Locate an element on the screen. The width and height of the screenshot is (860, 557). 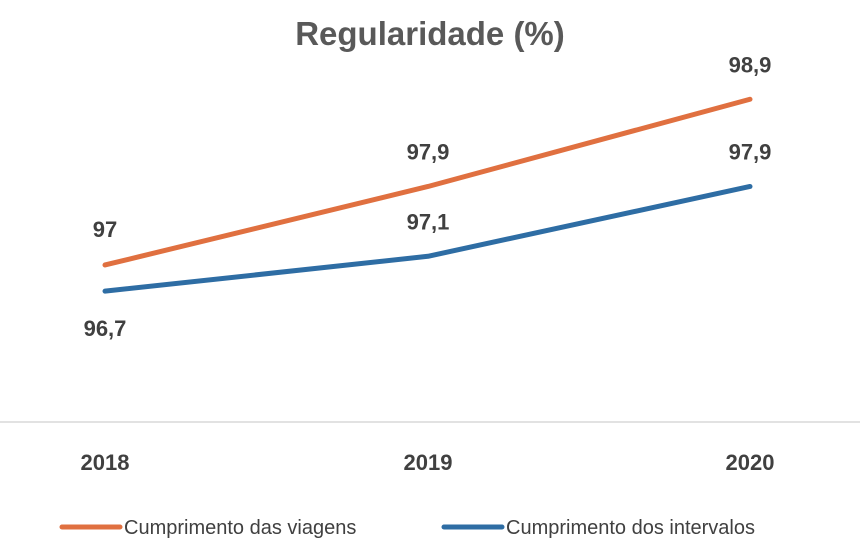
x-tick-label: 2018 is located at coordinates (105, 462).